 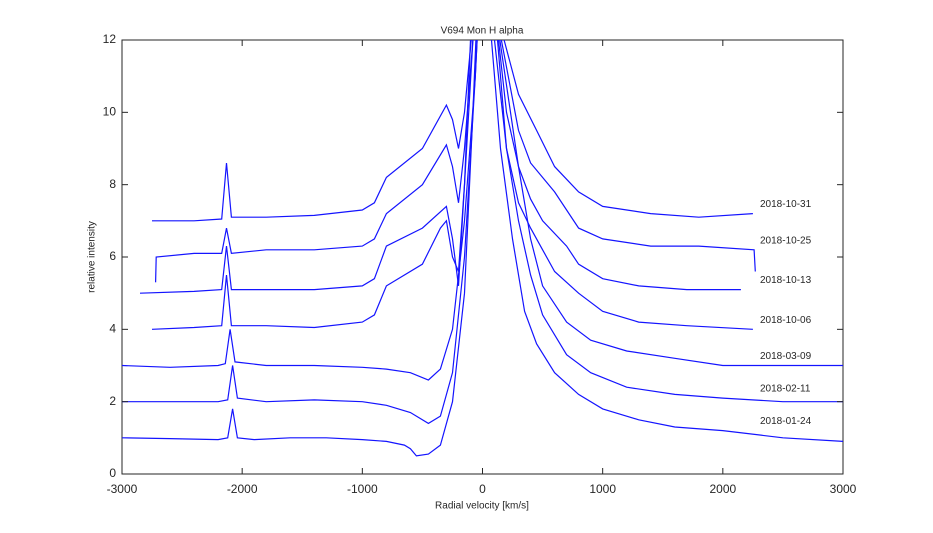 I want to click on y-tick-label: 0, so click(x=112, y=473).